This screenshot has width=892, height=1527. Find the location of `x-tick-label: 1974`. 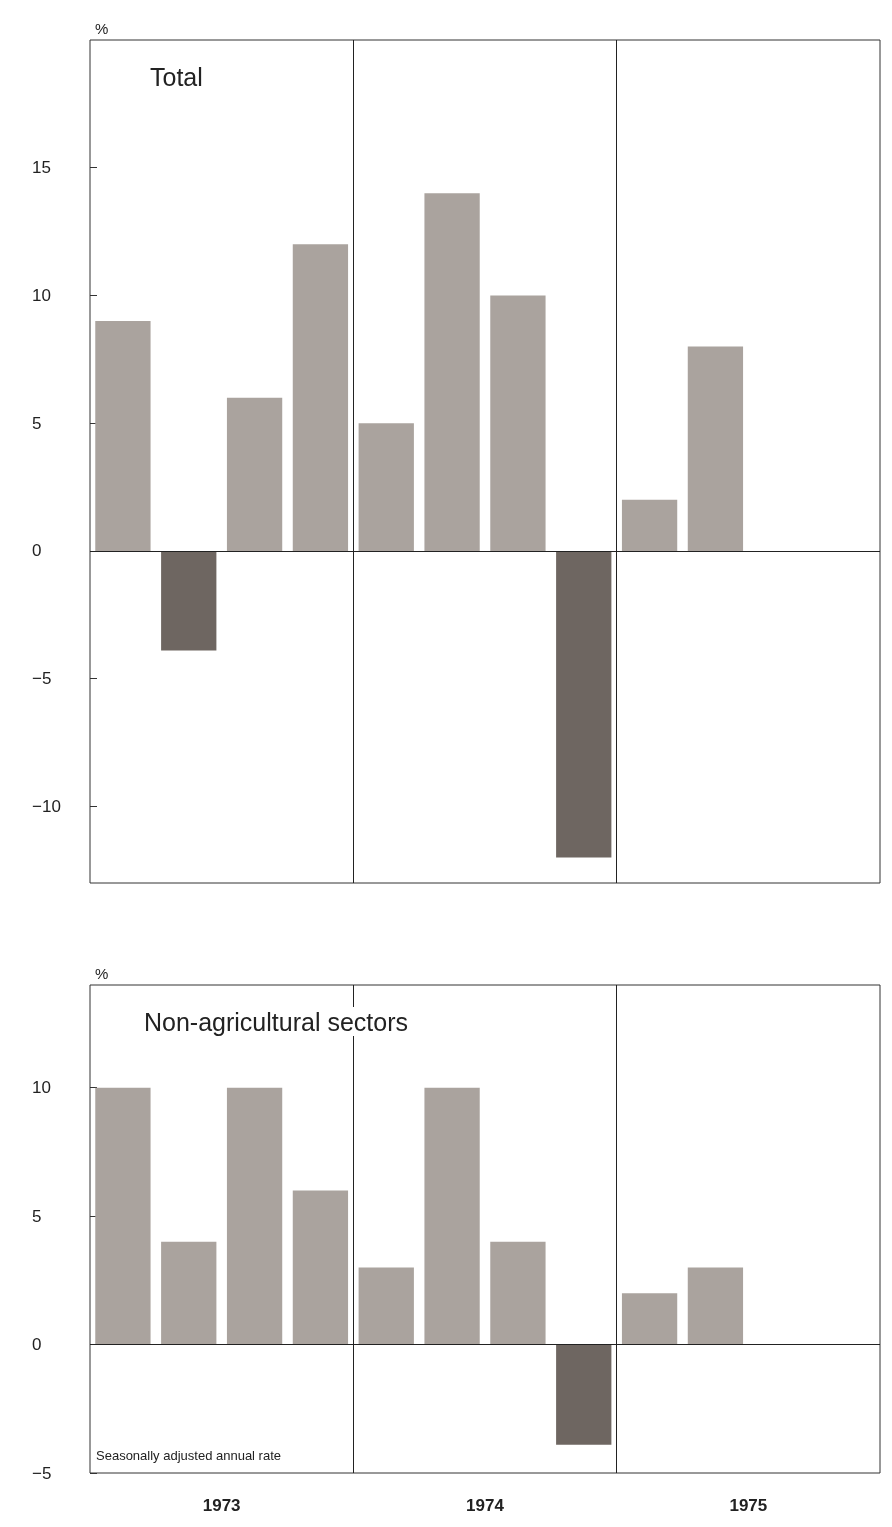

x-tick-label: 1974 is located at coordinates (485, 1505).